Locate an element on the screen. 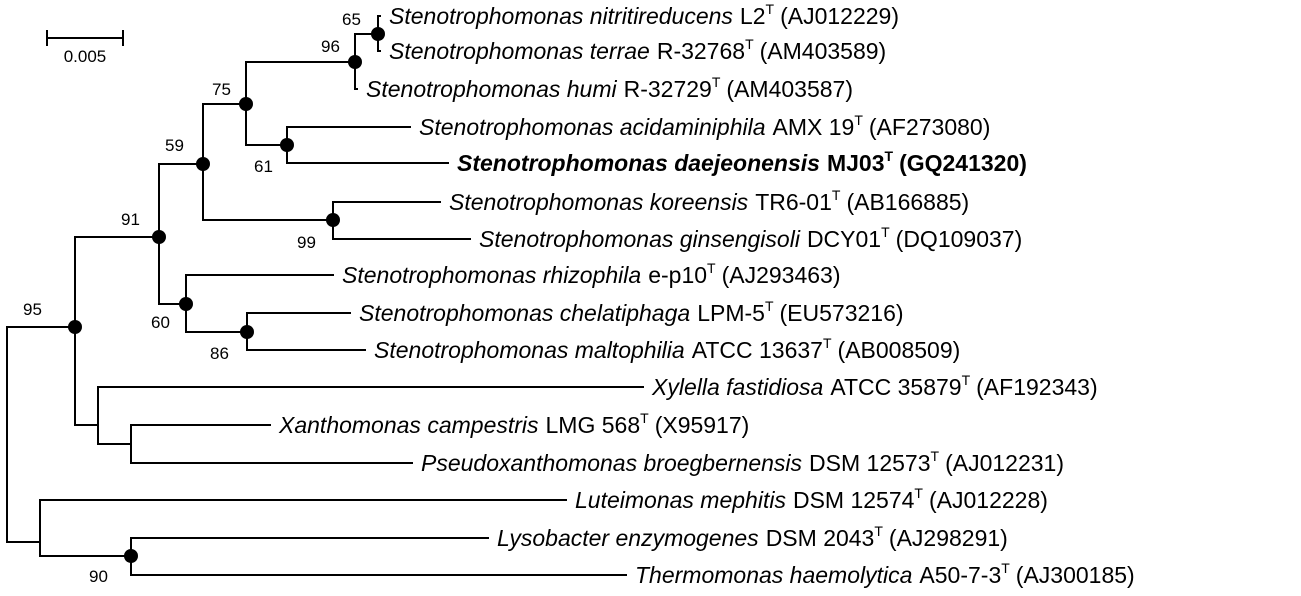 This screenshot has width=1301, height=596. taxon-strain: R-32729 is located at coordinates (668, 89).